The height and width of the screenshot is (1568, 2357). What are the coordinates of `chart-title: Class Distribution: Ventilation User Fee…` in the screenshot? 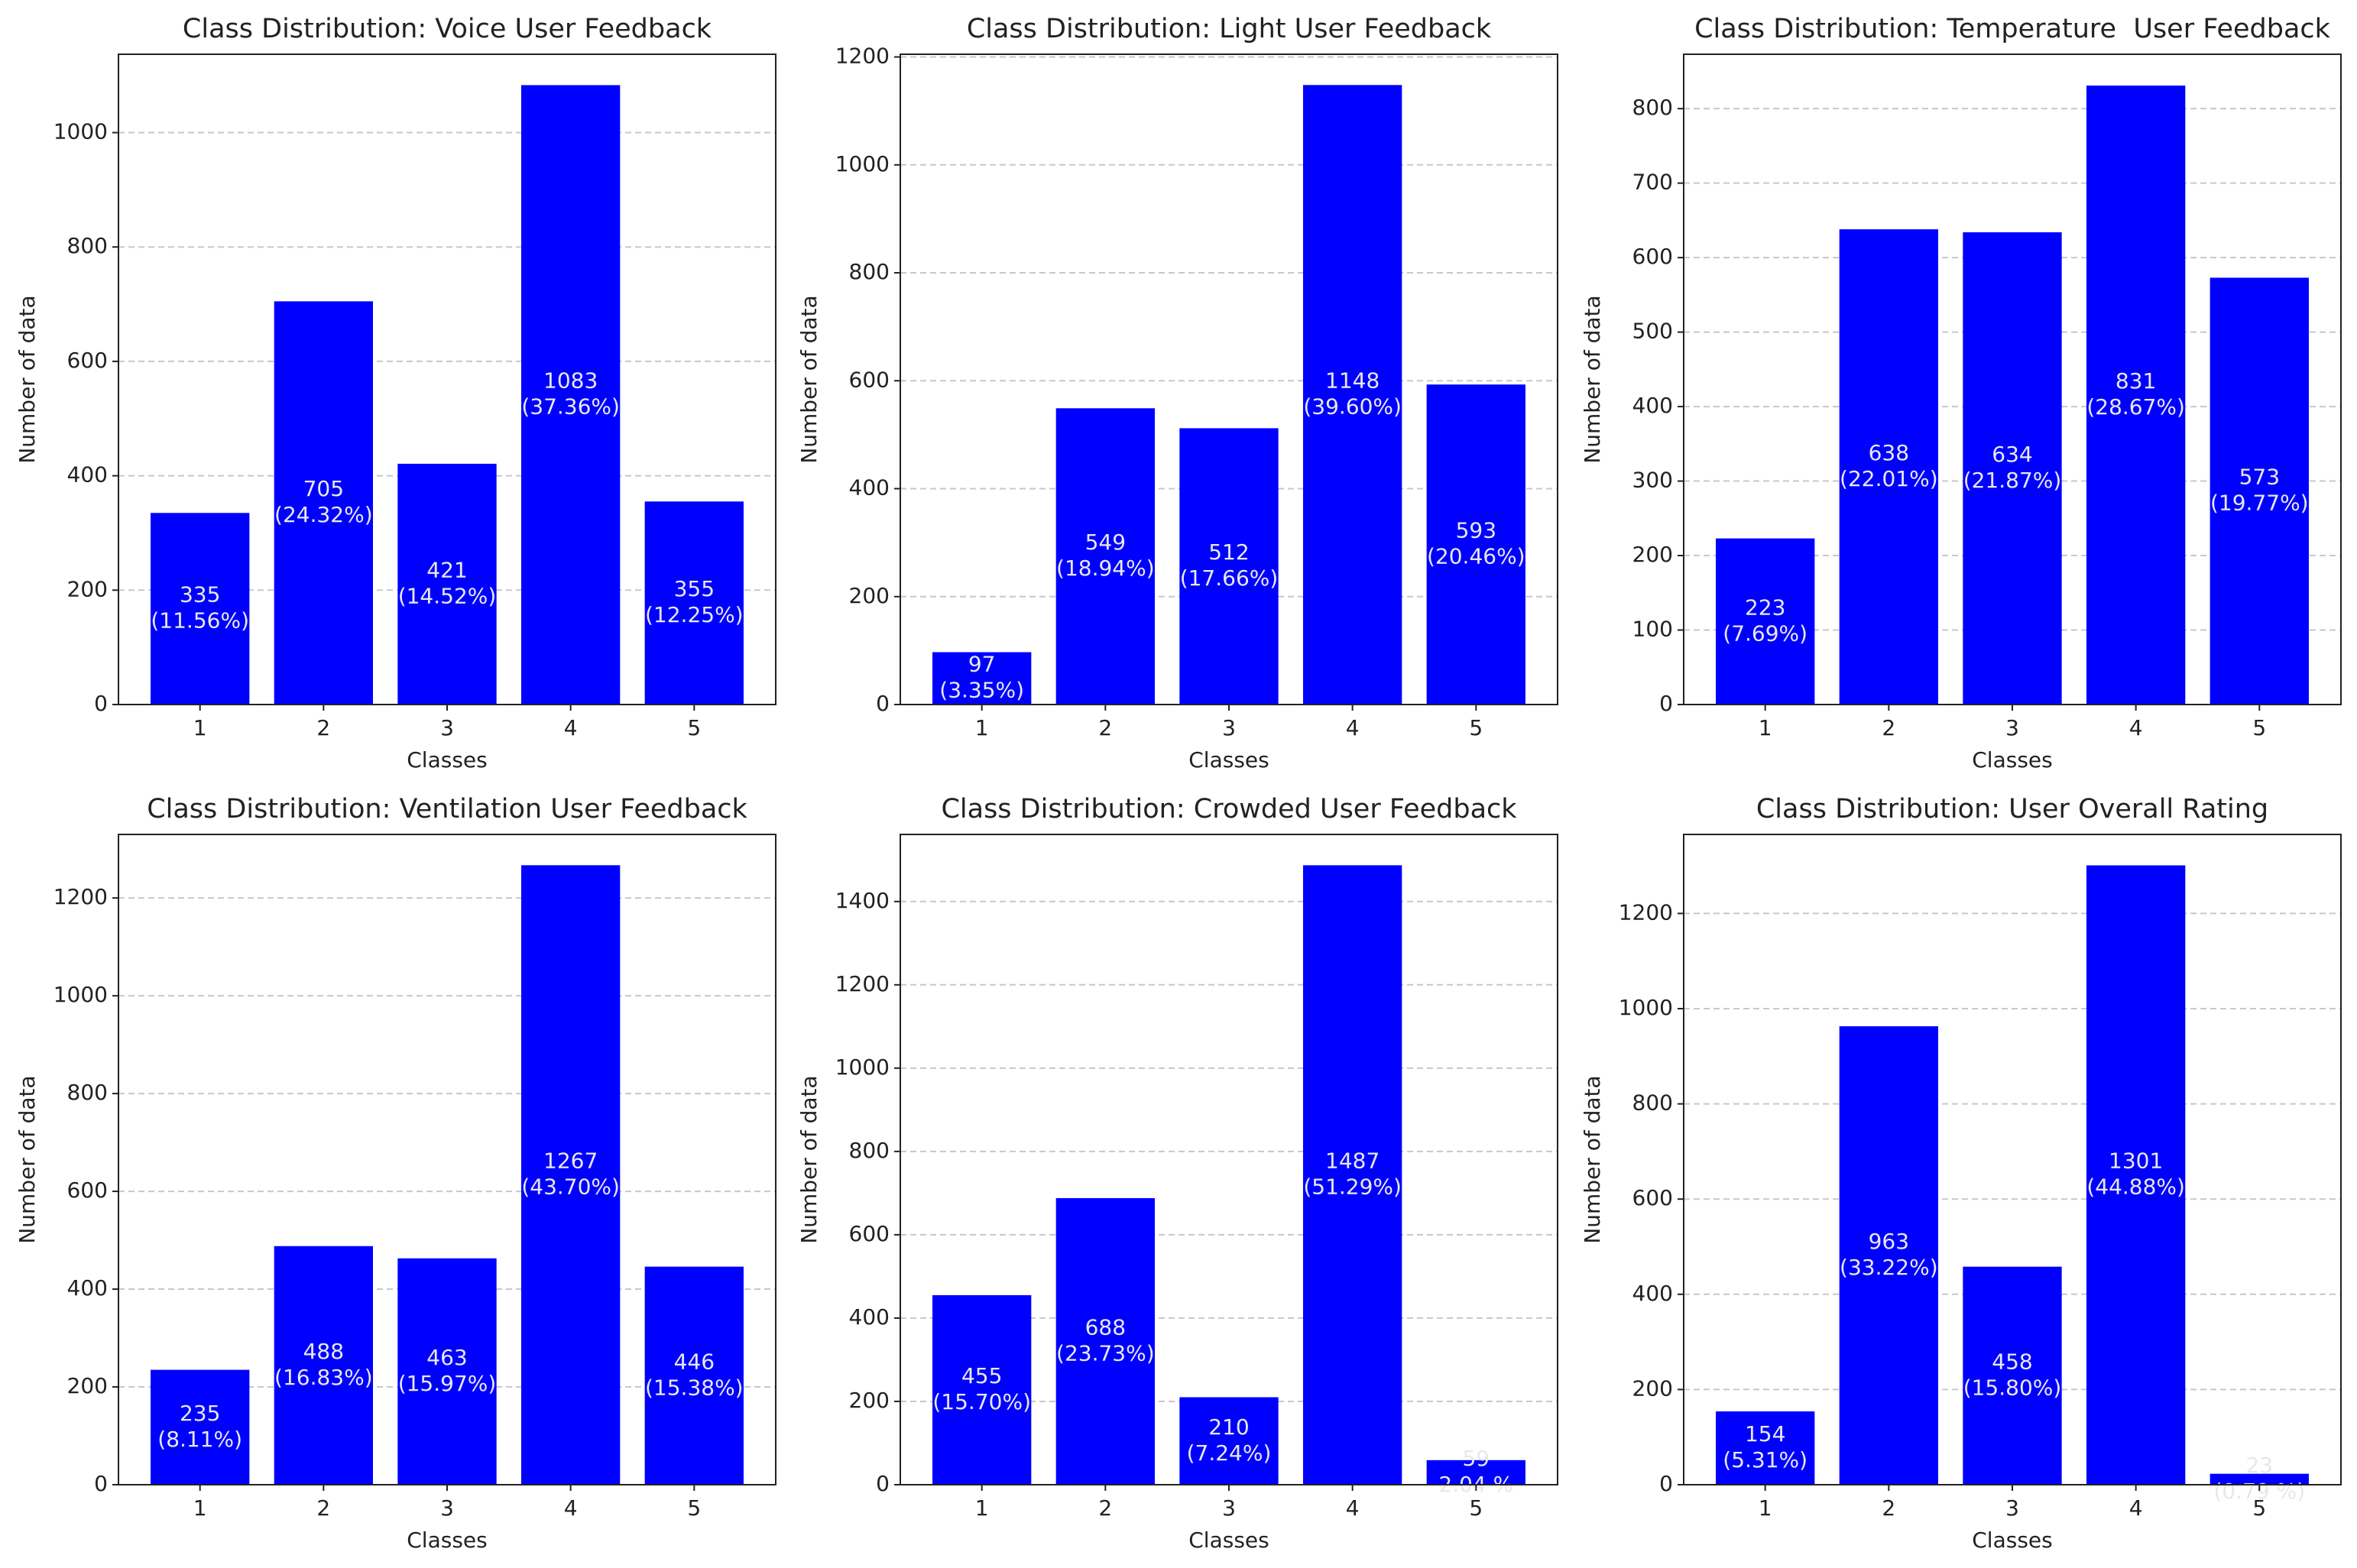 It's located at (447, 809).